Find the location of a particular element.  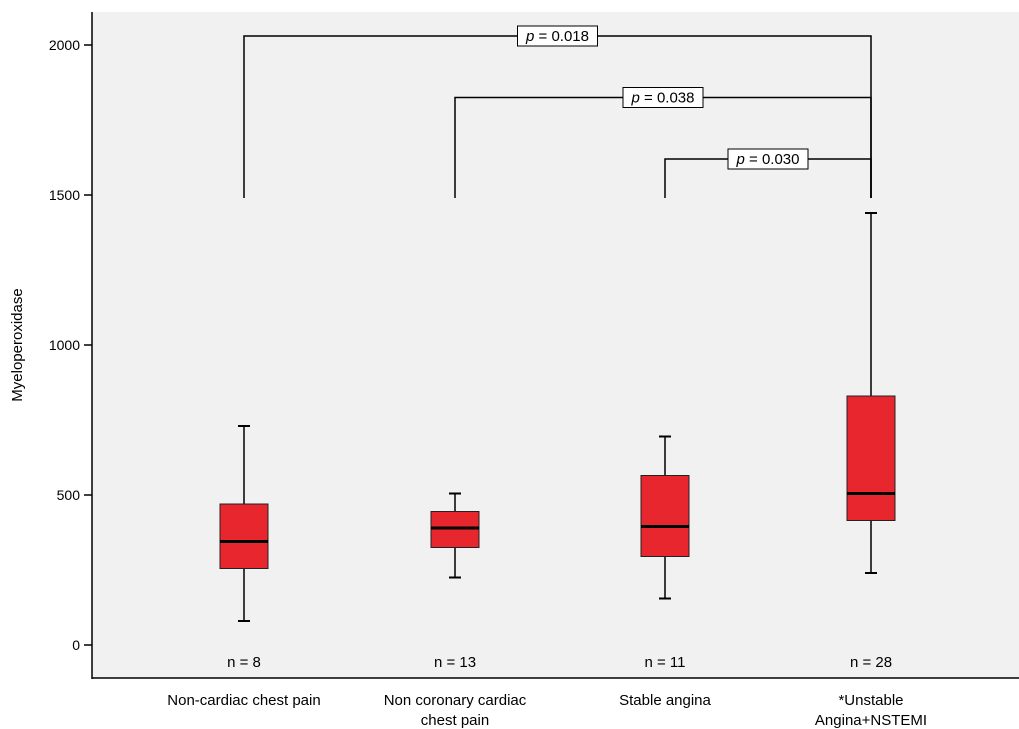

comparison-brackets: p = 0.018 p = 0.038 p = 0.030 is located at coordinates (557, 111).